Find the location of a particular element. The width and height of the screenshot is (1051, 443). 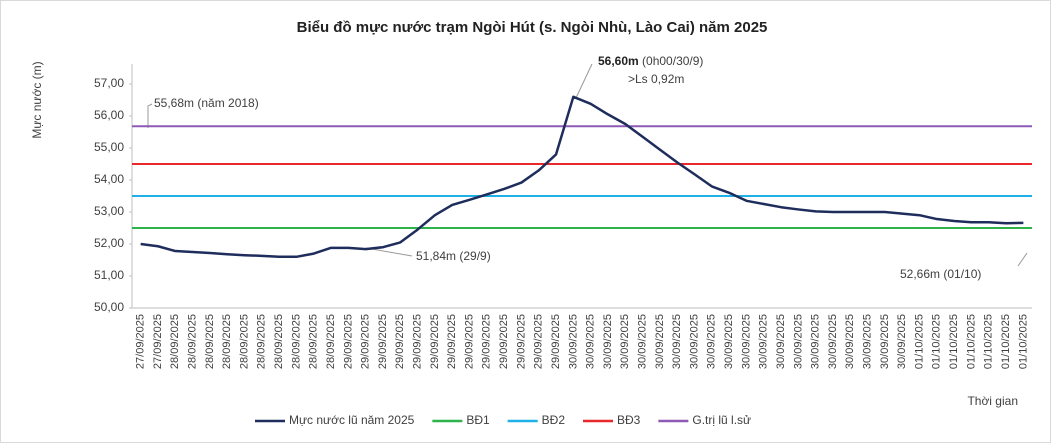

legend-label: Mực nước lũ năm 2025 is located at coordinates (352, 420).